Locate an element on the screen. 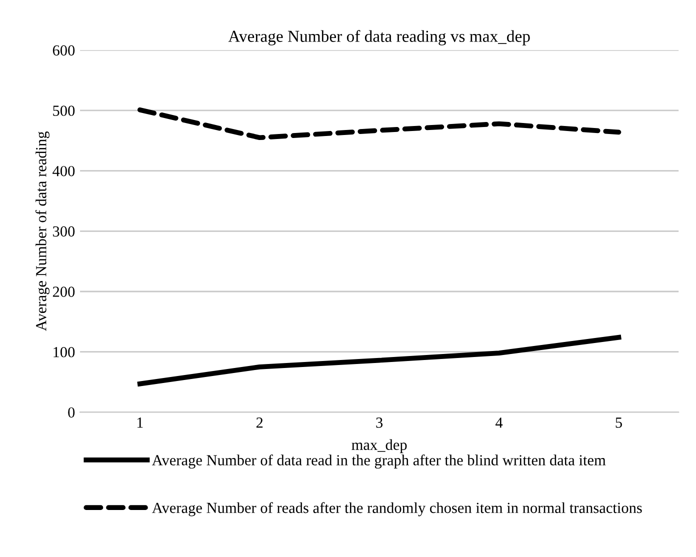 This screenshot has height=557, width=696. y-tick-label: 200 is located at coordinates (63, 291).